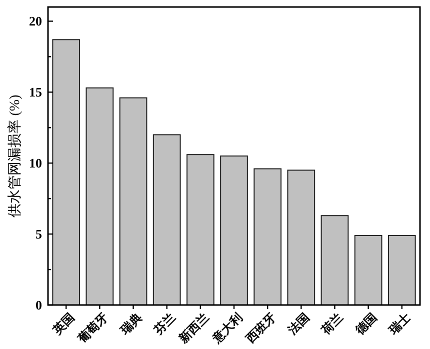 Image resolution: width=430 pixels, height=349 pixels. I want to click on y-tick-label: 20, so click(35, 21).